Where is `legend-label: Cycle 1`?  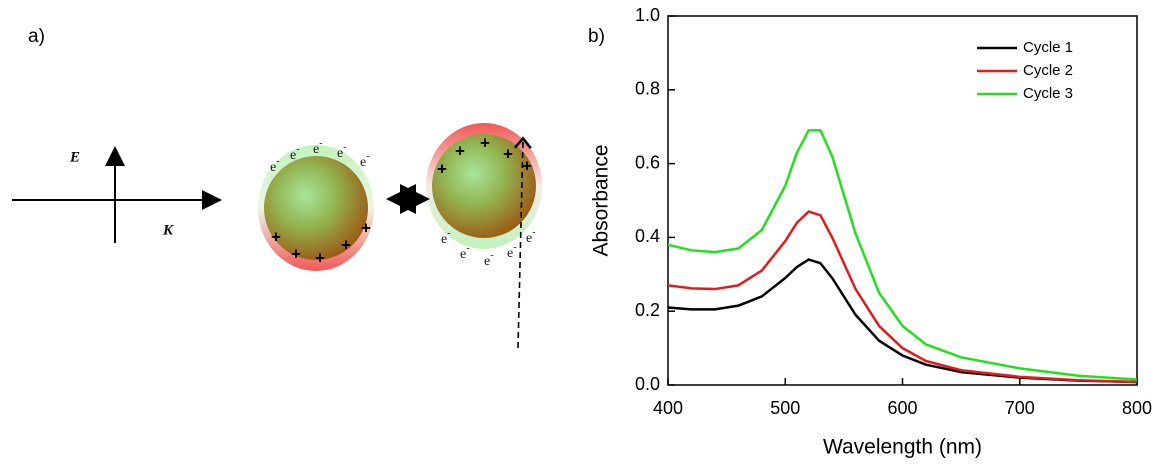 legend-label: Cycle 1 is located at coordinates (1048, 47).